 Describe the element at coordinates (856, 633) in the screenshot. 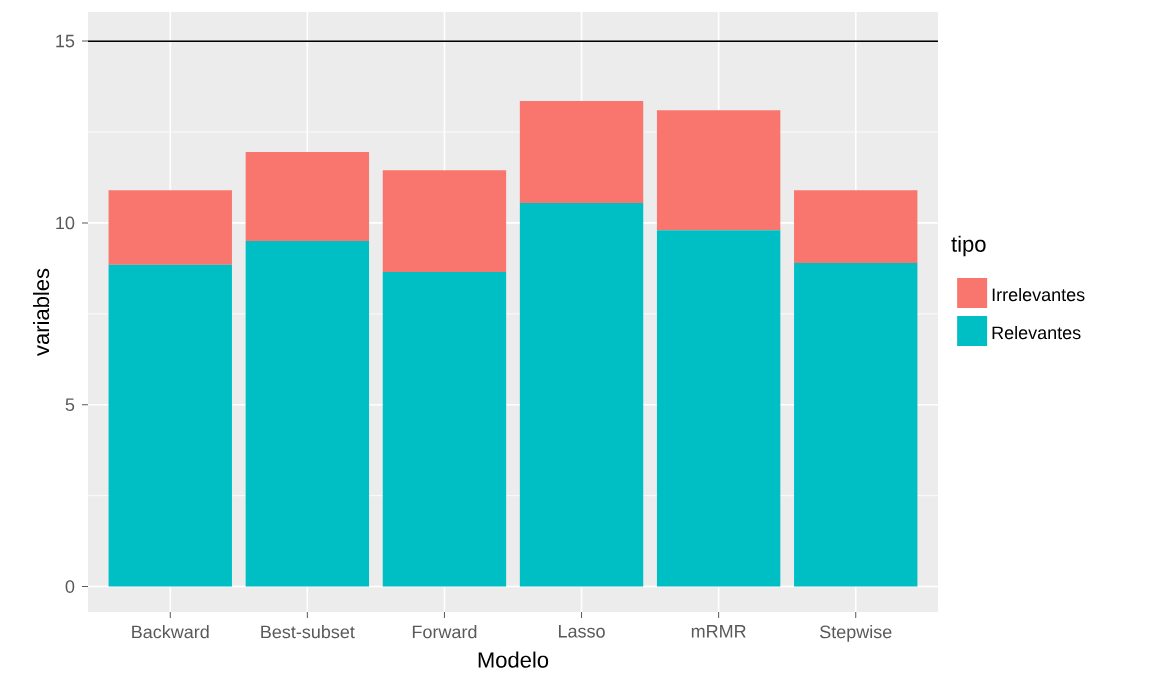

I see `x-tick-label: Stepwise` at that location.